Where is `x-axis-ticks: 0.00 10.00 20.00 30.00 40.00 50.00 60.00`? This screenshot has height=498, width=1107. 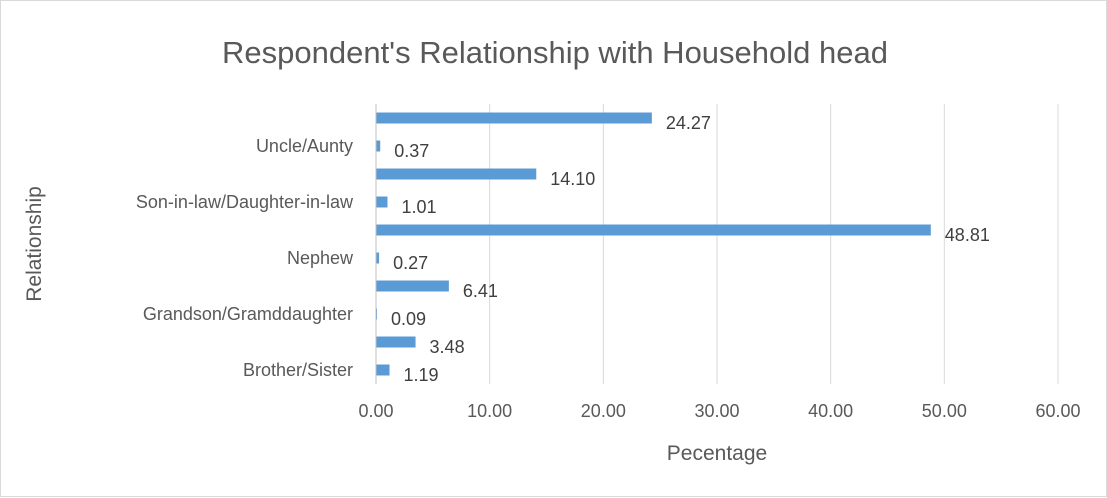
x-axis-ticks: 0.00 10.00 20.00 30.00 40.00 50.00 60.00 is located at coordinates (719, 411).